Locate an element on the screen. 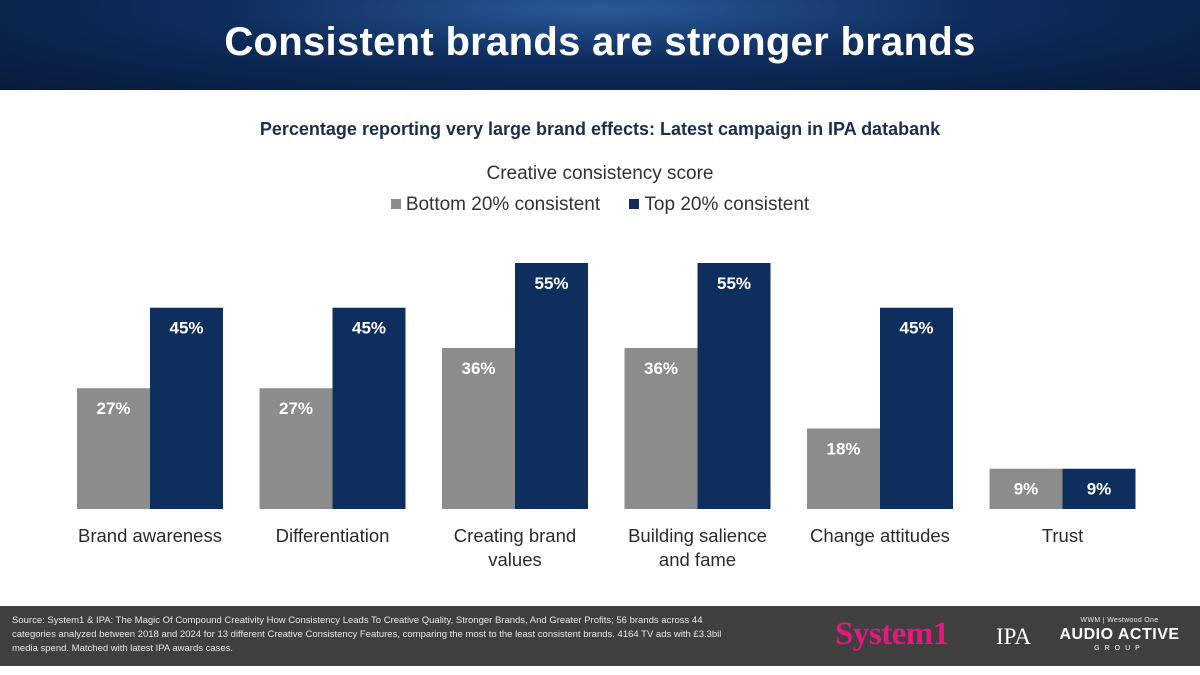  category-label-5: Trust is located at coordinates (1062, 535).